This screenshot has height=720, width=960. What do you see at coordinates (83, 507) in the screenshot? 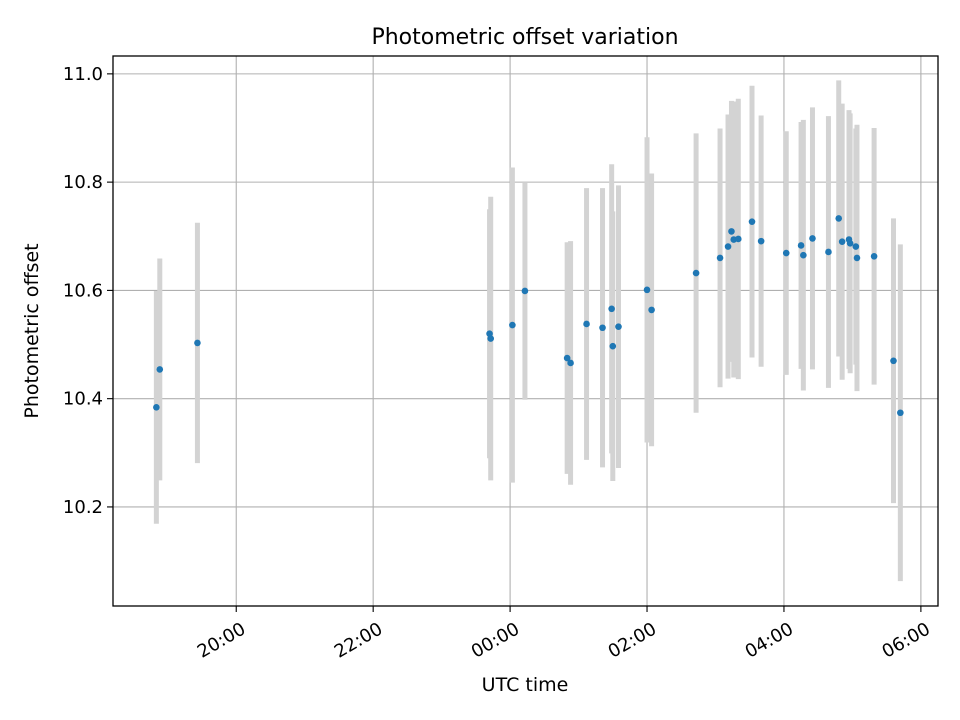
I see `y-tick-label: 10.2` at bounding box center [83, 507].